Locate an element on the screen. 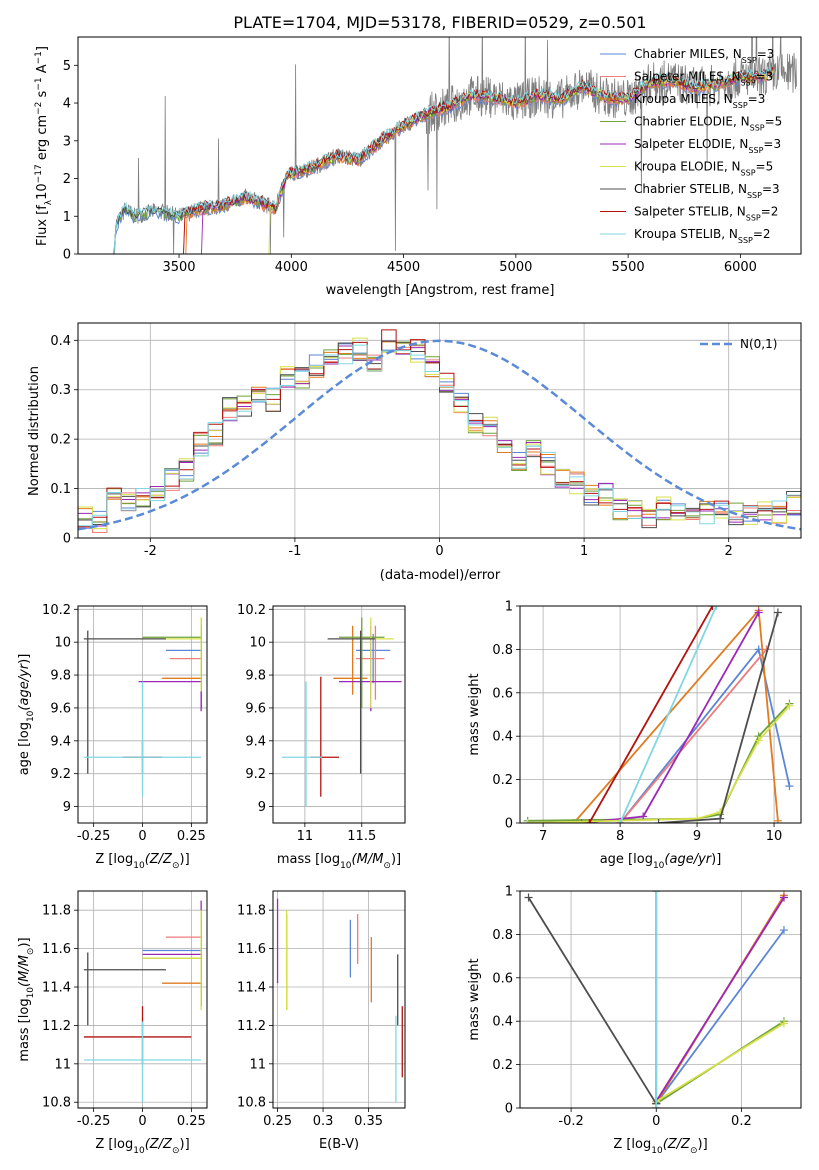  series-line-salpeter-miles is located at coordinates (693, 735).